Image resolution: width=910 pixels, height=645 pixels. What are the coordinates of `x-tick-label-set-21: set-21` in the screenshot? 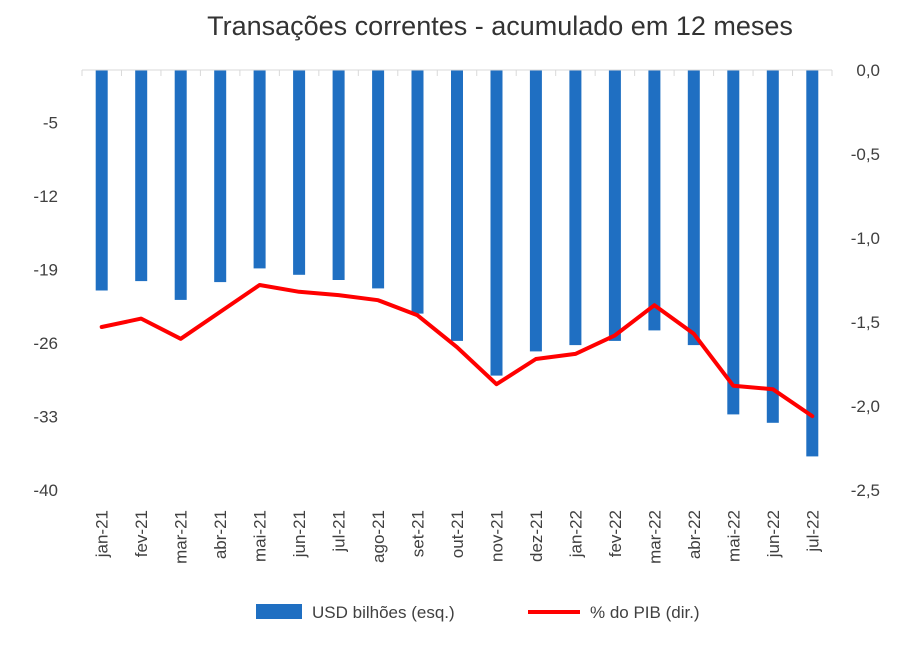 It's located at (418, 533).